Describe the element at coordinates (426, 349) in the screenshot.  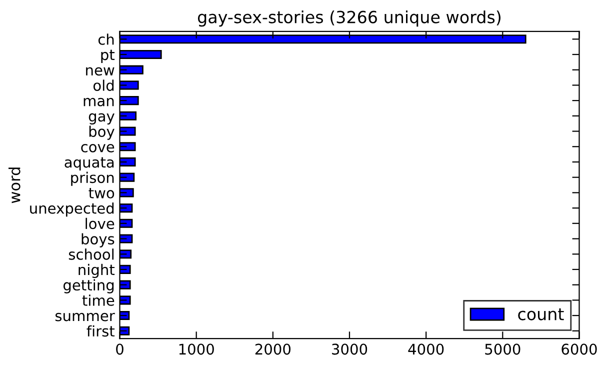
I see `x-tick-label: 4000` at that location.